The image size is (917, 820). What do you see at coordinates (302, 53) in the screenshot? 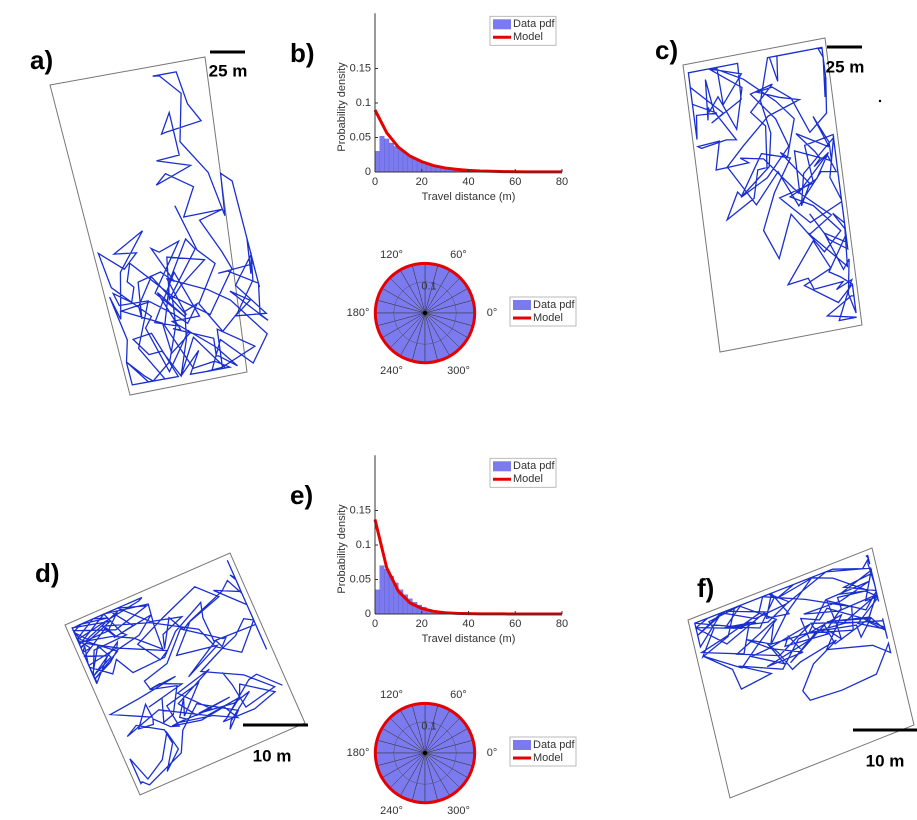
I see `panel-label: b)` at bounding box center [302, 53].